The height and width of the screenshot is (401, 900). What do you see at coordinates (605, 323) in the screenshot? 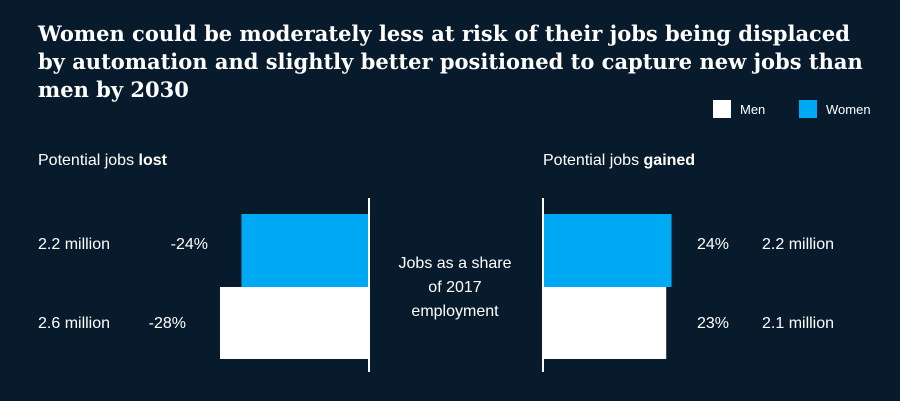
I see `bar-gained-men` at bounding box center [605, 323].